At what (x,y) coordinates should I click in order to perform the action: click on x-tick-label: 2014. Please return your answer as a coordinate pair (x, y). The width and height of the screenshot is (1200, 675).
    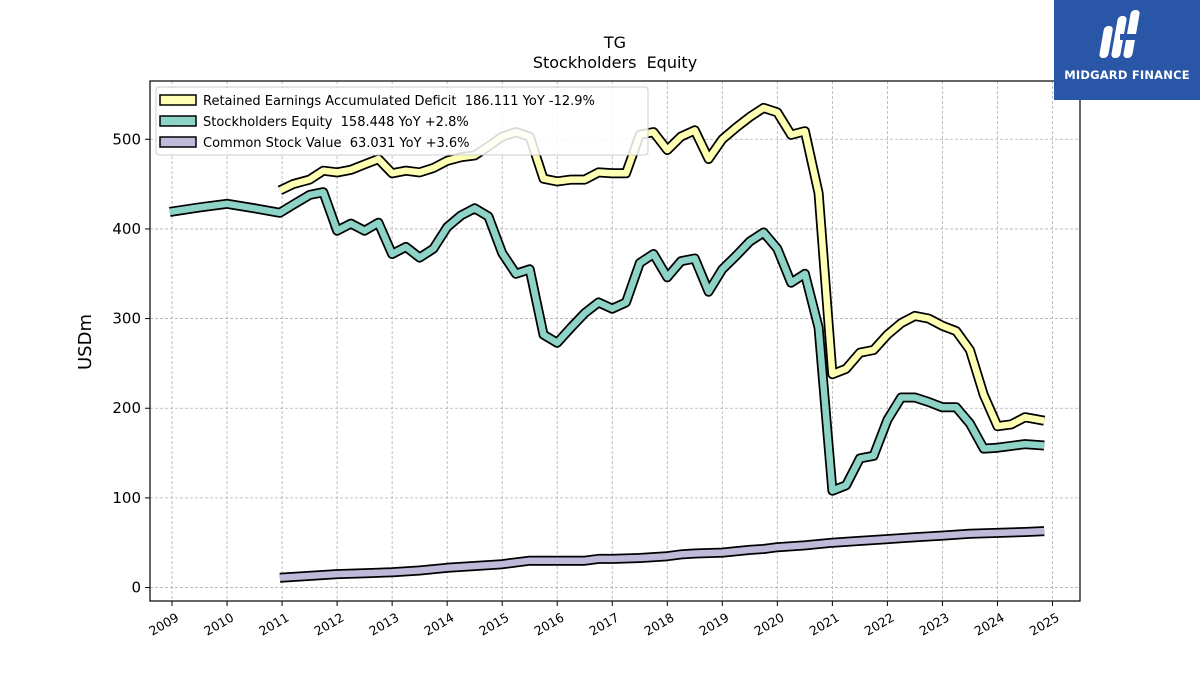
    Looking at the image, I should click on (438, 624).